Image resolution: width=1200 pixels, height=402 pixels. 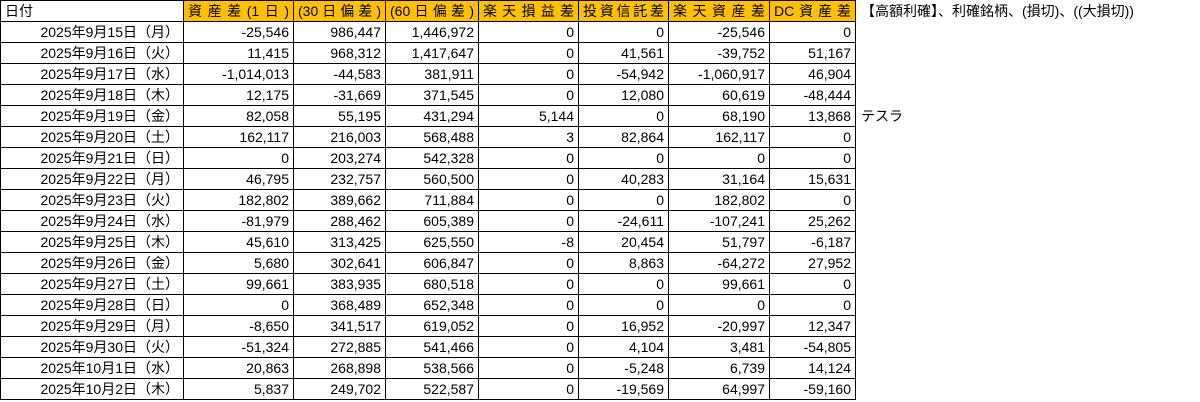 What do you see at coordinates (719, 137) in the screenshot?
I see `cell-rakuten_asset_diff: 162,117` at bounding box center [719, 137].